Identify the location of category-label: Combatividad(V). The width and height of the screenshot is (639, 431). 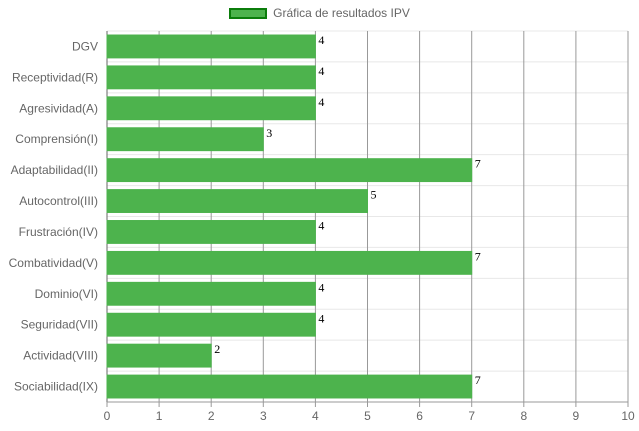
(53, 263).